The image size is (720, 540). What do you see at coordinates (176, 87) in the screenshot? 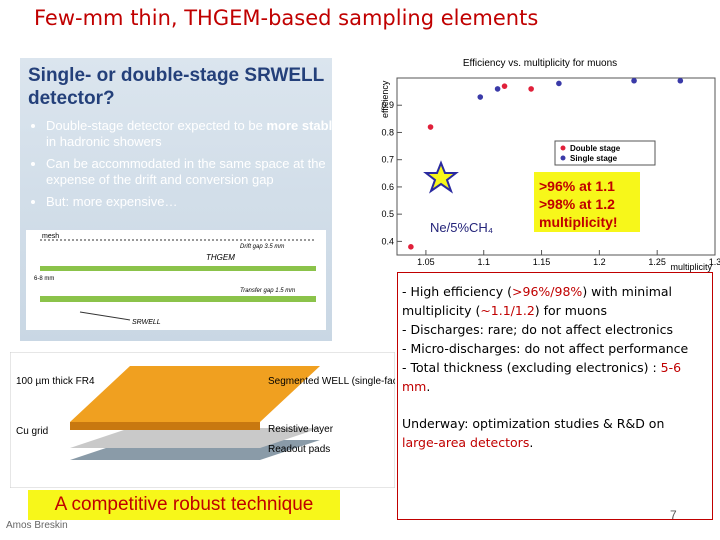
I see `panel-heading: Single- or double-stage SRWELL detector?` at bounding box center [176, 87].